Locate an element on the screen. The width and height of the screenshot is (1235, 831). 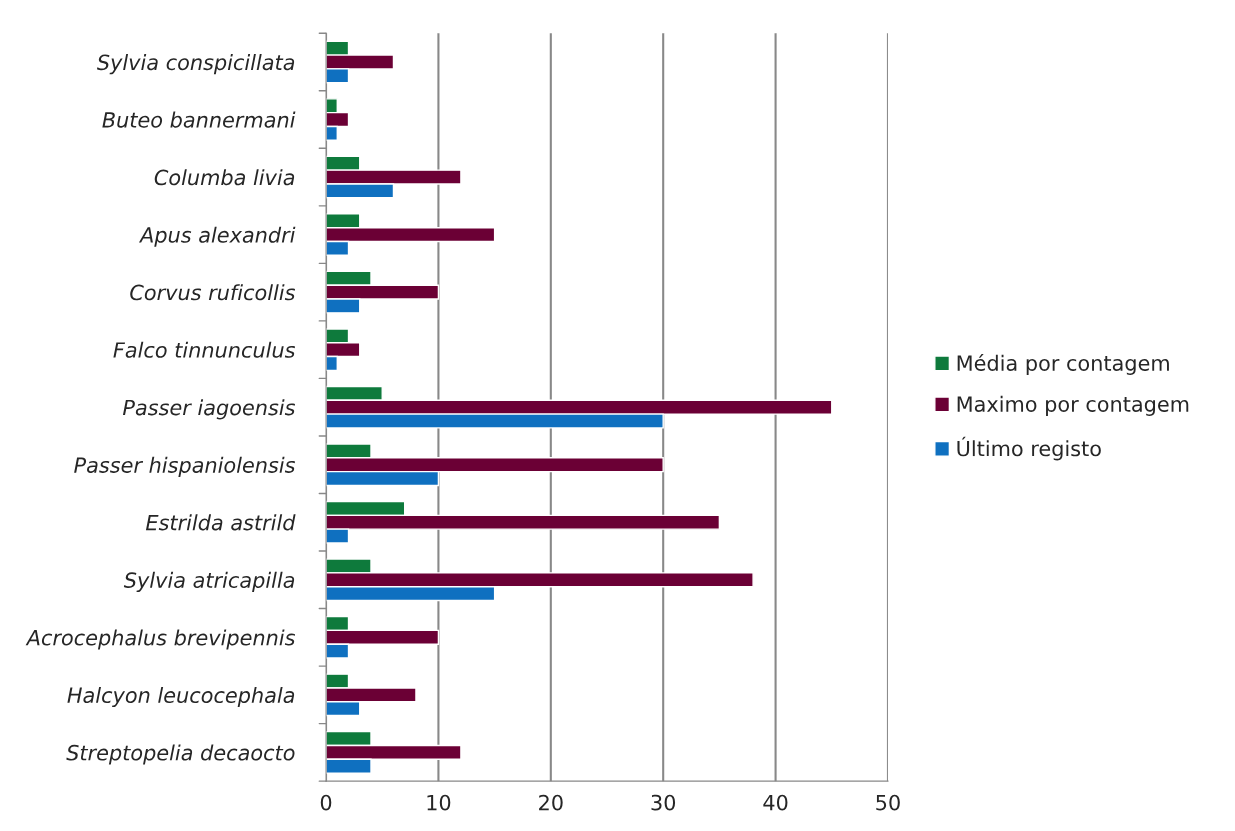
x-tick-label: 30 is located at coordinates (663, 802).